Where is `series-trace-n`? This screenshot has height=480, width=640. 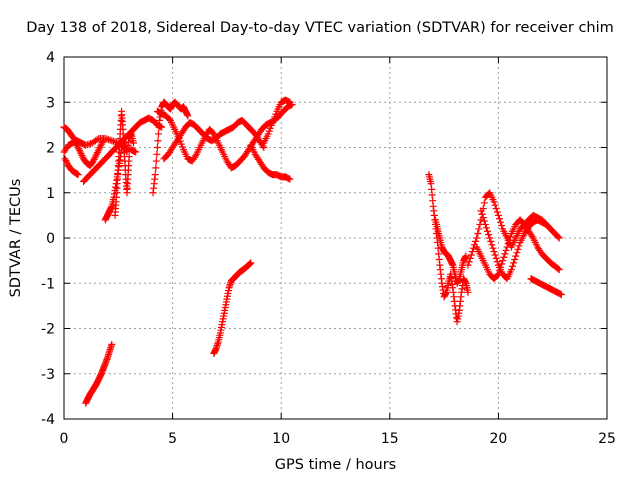
series-trace-n is located at coordinates (448, 248).